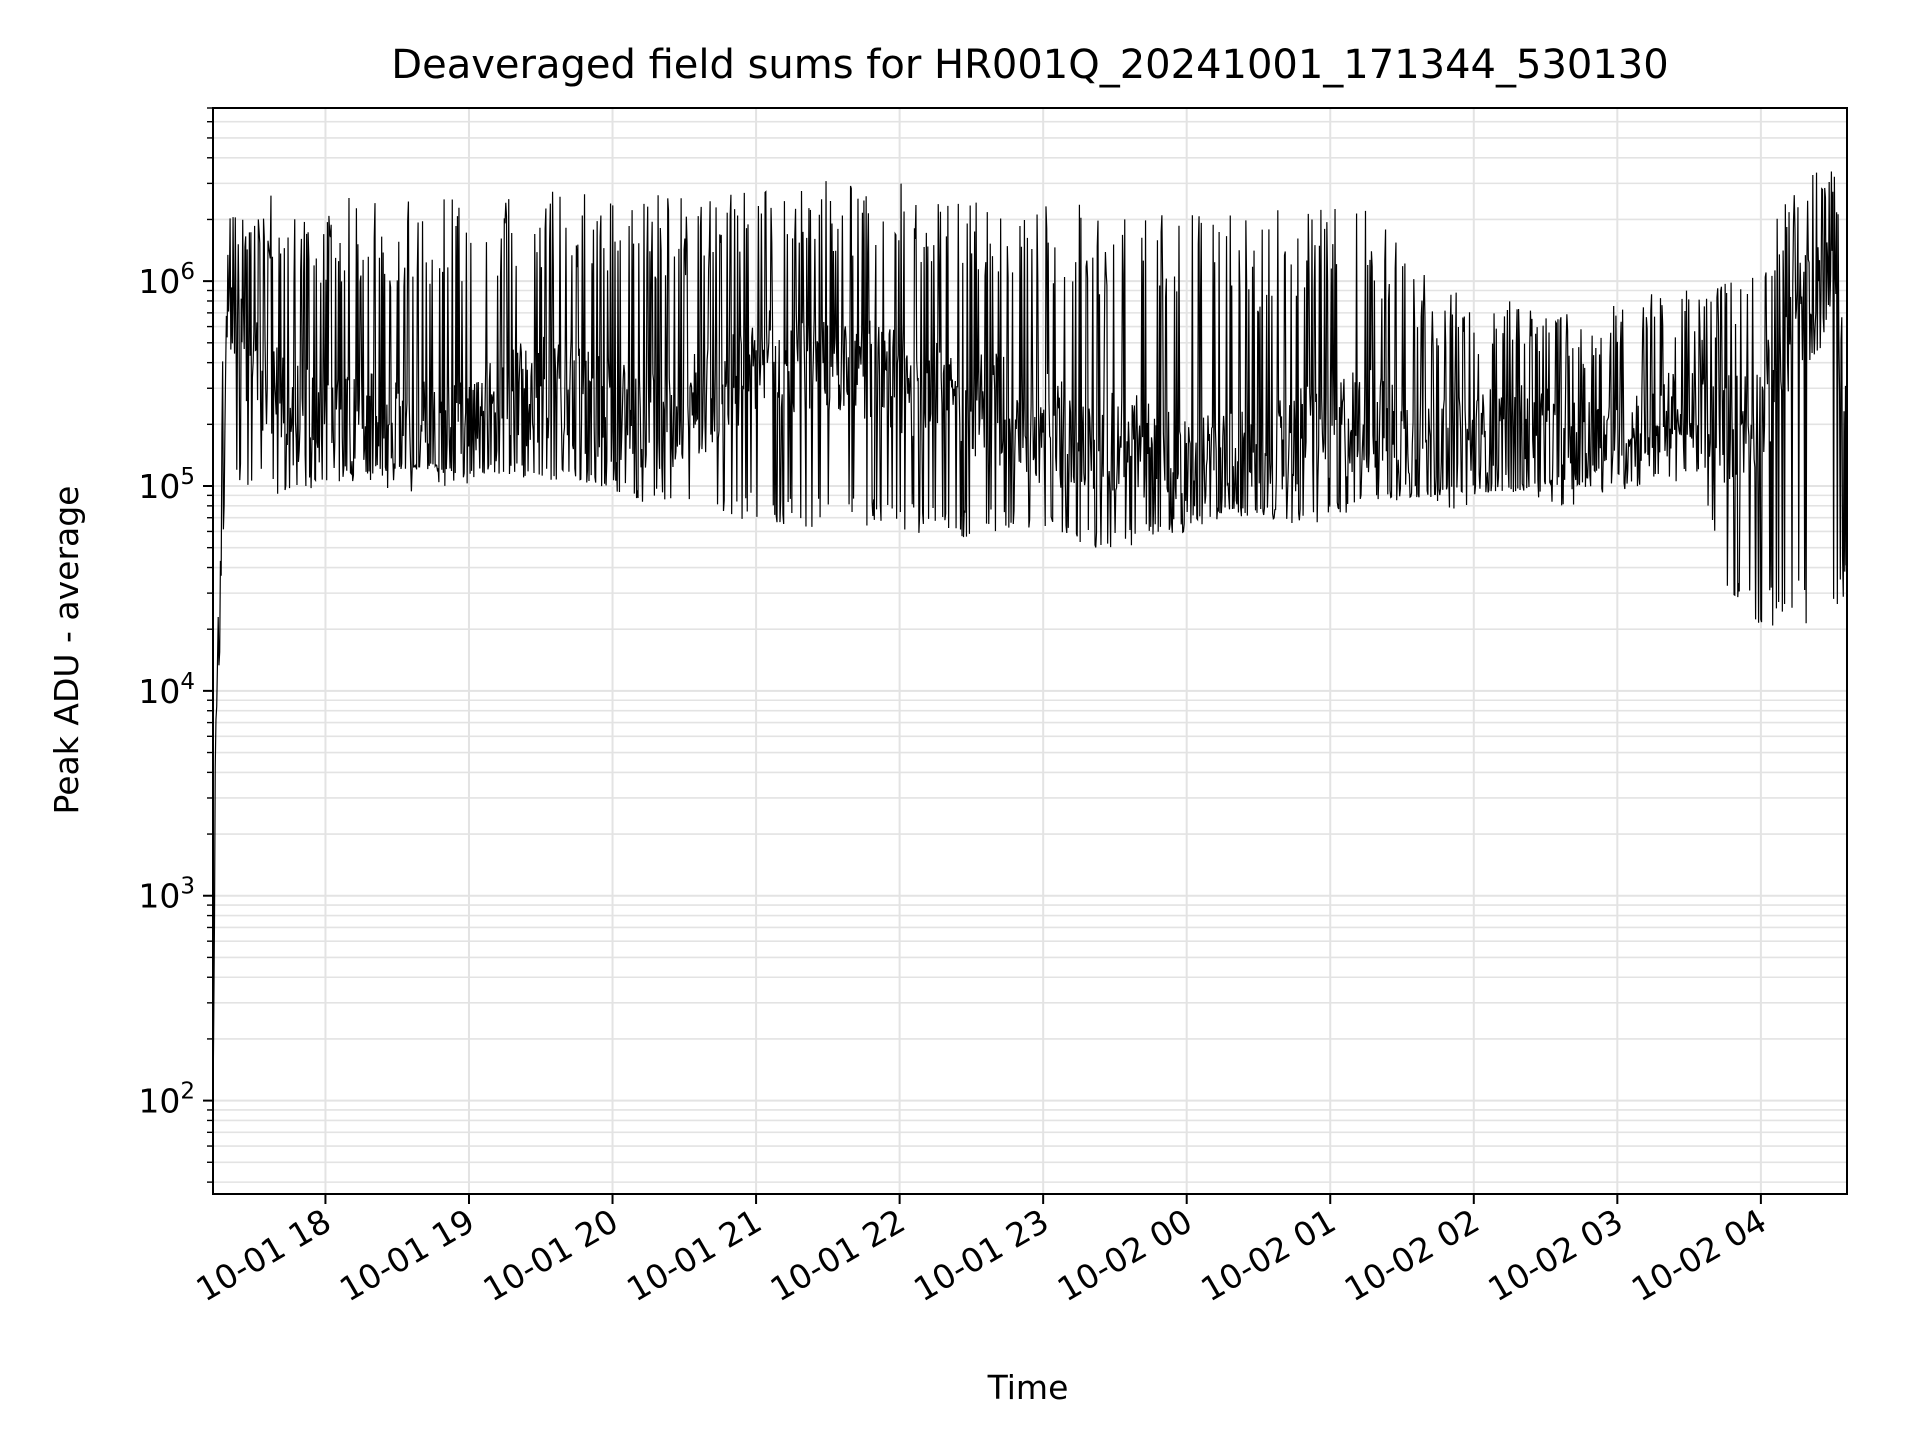  Describe the element at coordinates (66, 650) in the screenshot. I see `y-axis-label: Peak ADU - average` at that location.